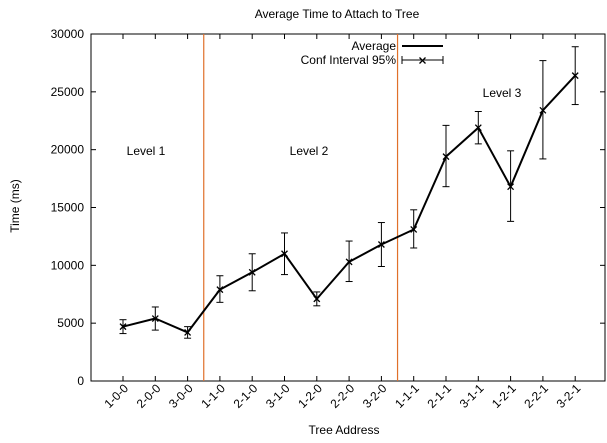  What do you see at coordinates (146, 151) in the screenshot?
I see `level-1-label: Level 1` at bounding box center [146, 151].